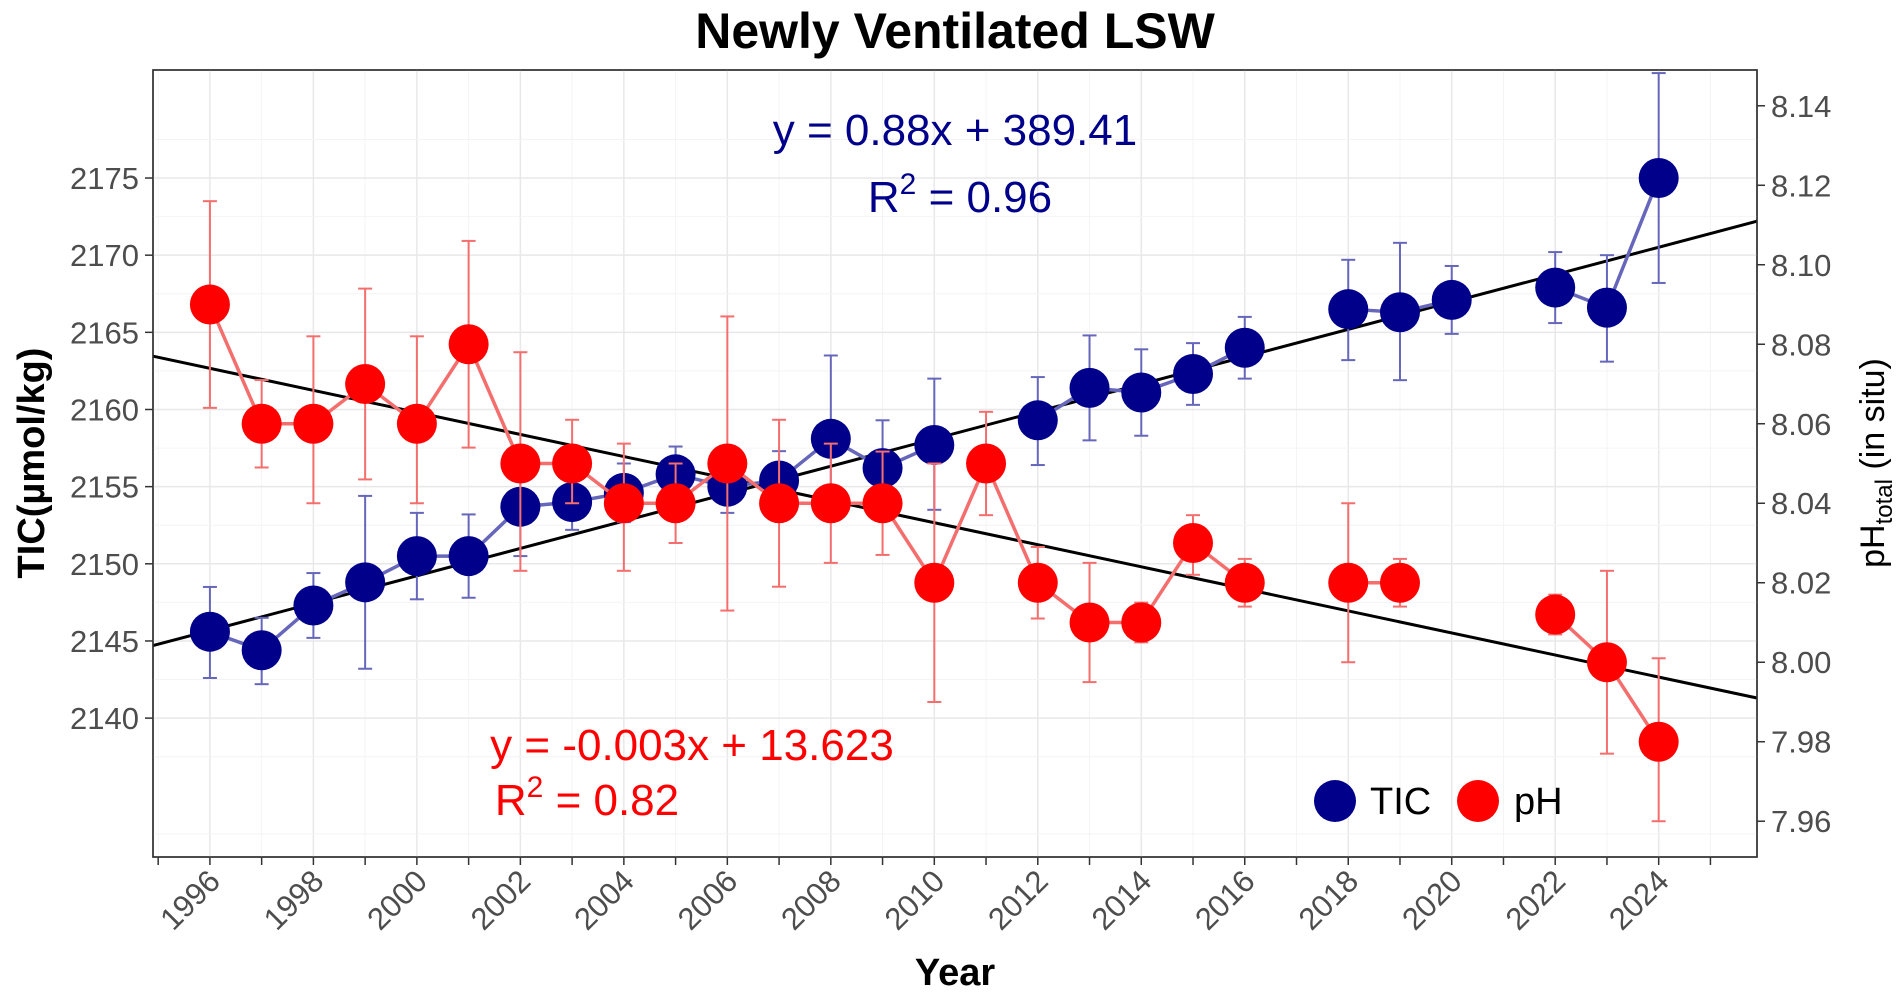 This screenshot has height=1000, width=1900. I want to click on x-tick-label: 2012, so click(1018, 900).